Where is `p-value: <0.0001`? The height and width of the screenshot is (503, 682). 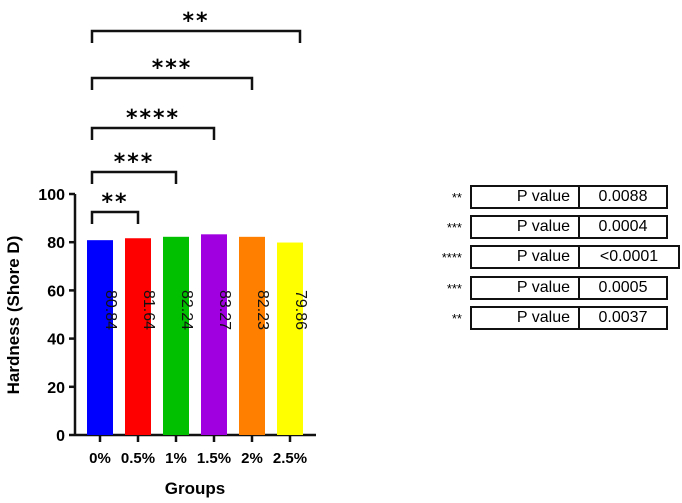
p-value: <0.0001 is located at coordinates (629, 256).